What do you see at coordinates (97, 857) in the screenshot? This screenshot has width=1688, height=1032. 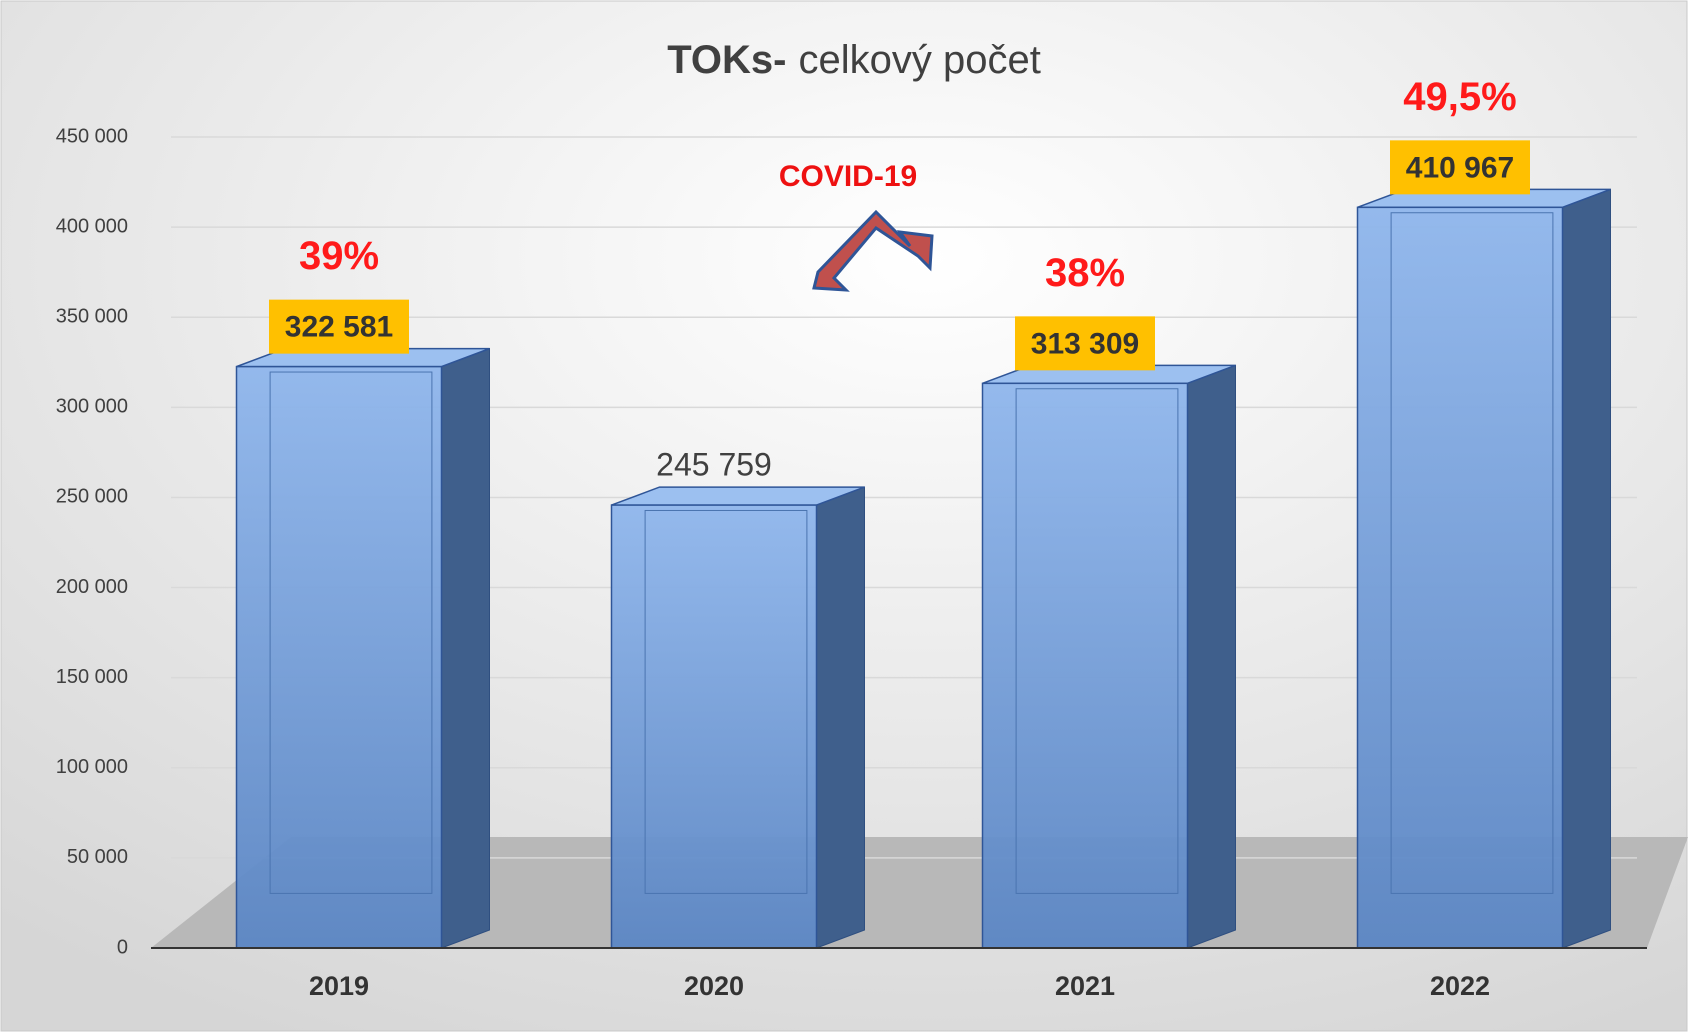 I see `y-tick-label: 50 000` at bounding box center [97, 857].